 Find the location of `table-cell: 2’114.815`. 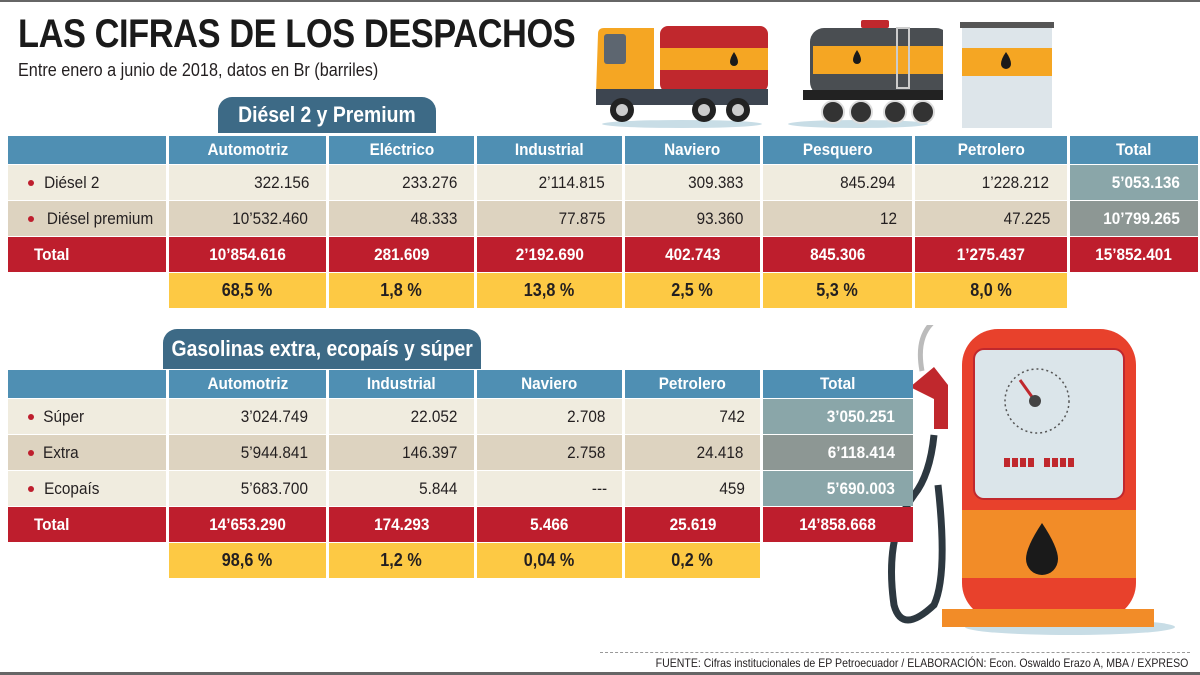

table-cell: 2’114.815 is located at coordinates (549, 182).